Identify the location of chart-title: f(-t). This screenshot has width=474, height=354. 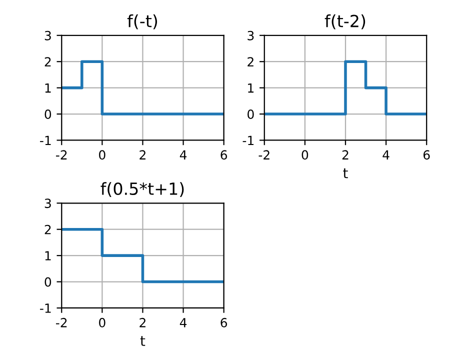
(142, 22).